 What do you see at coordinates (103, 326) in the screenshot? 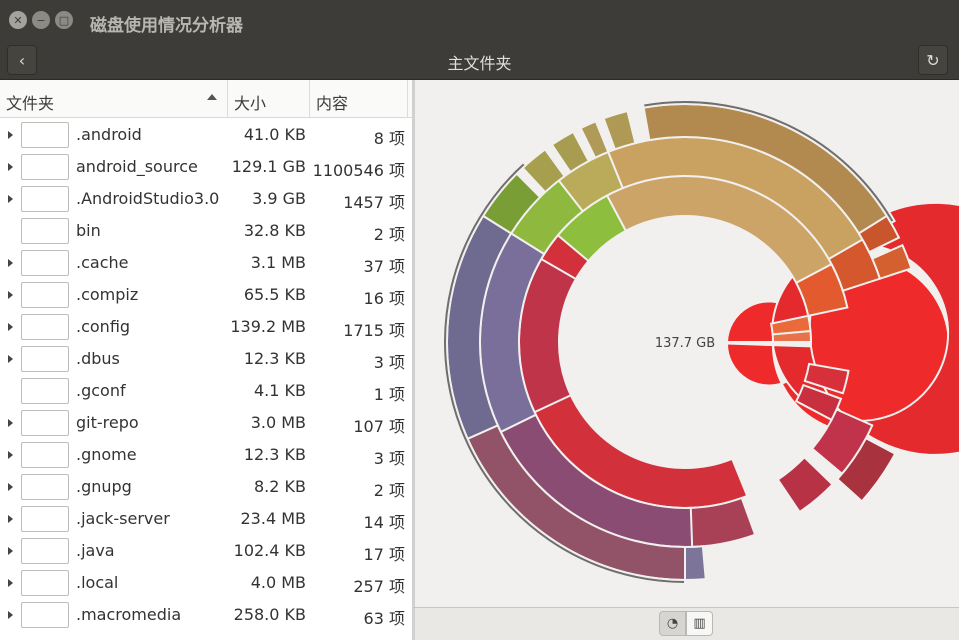
I see `row-name: .config` at bounding box center [103, 326].